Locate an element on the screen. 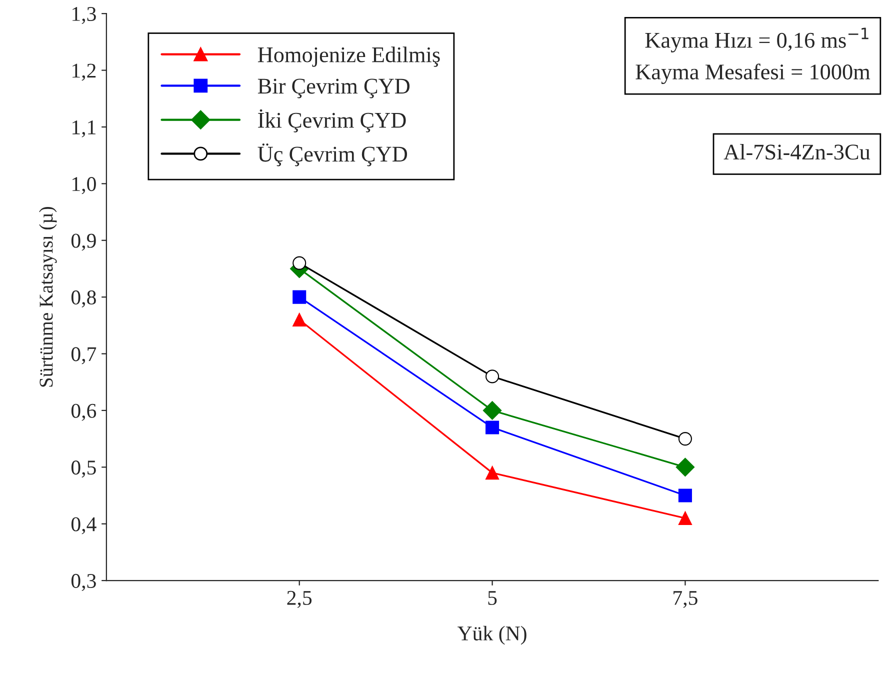 The height and width of the screenshot is (679, 887). y-tick-label: 0,3 is located at coordinates (83, 582).